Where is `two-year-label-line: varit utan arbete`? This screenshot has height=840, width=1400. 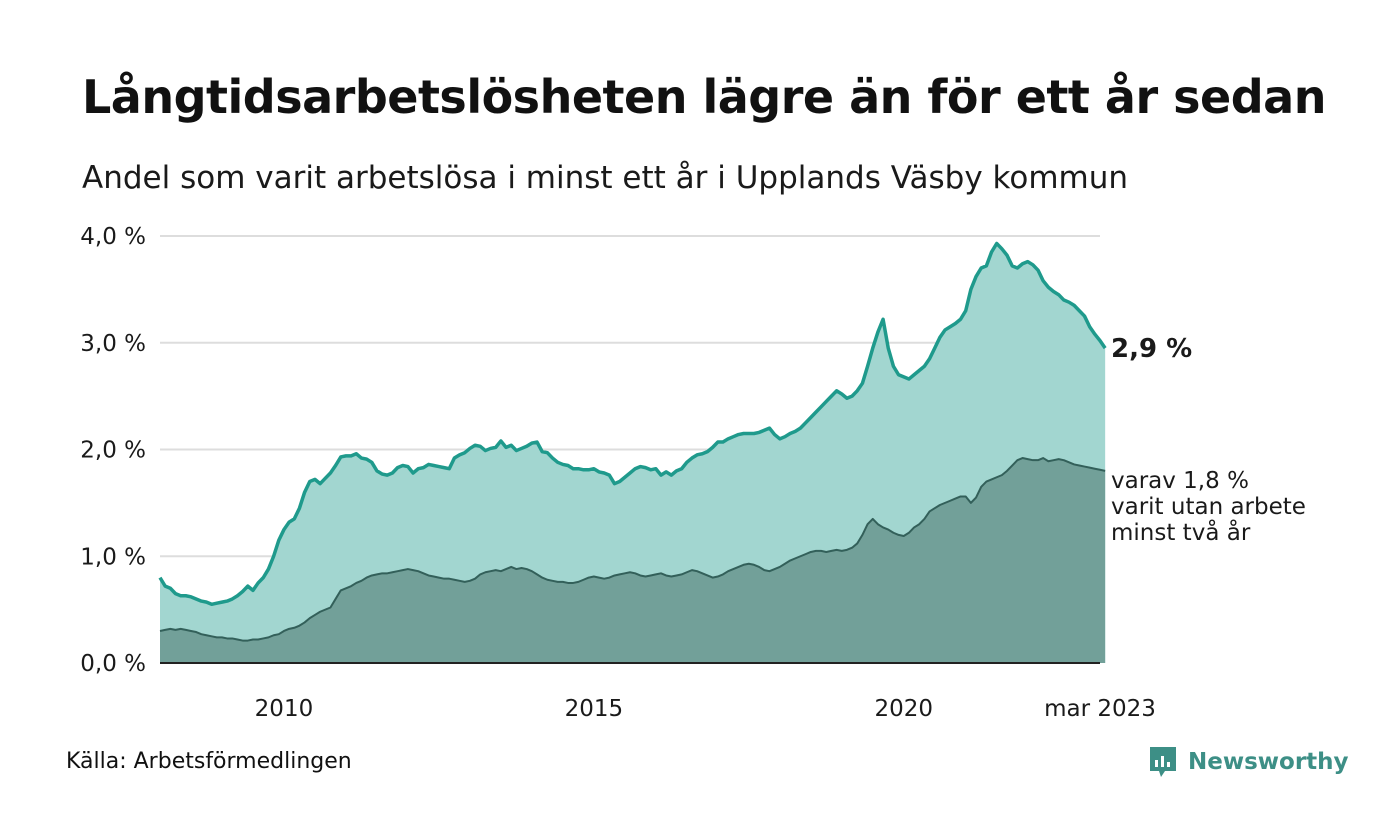
two-year-label-line: varit utan arbete is located at coordinates (1208, 507).